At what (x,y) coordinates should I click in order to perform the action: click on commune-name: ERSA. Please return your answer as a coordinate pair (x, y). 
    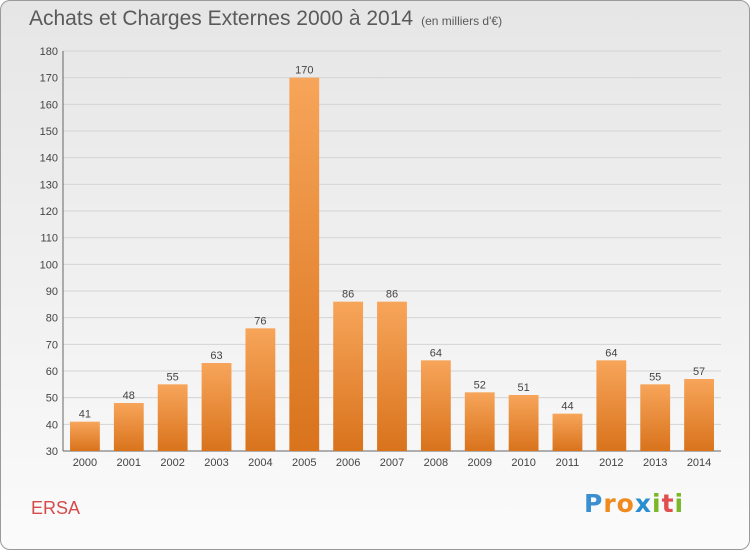
    Looking at the image, I should click on (56, 508).